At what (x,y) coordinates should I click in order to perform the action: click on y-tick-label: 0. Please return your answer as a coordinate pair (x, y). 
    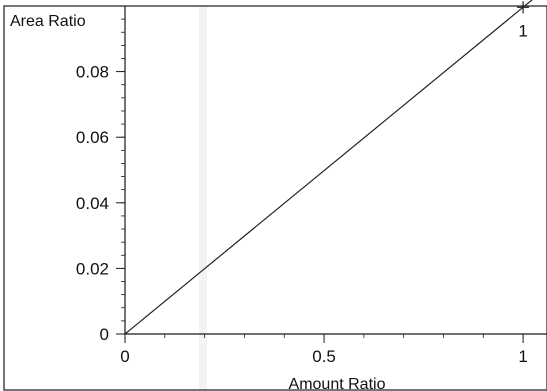
    Looking at the image, I should click on (104, 334).